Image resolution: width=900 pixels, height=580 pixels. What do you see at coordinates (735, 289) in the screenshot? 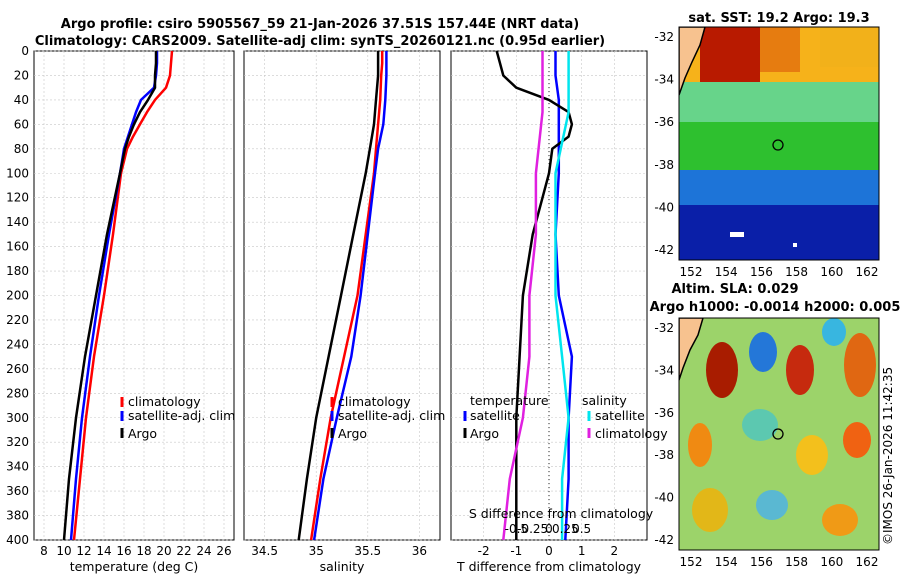
I see `sla-map-title-line1: Altim. SLA: 0.029` at bounding box center [735, 289].